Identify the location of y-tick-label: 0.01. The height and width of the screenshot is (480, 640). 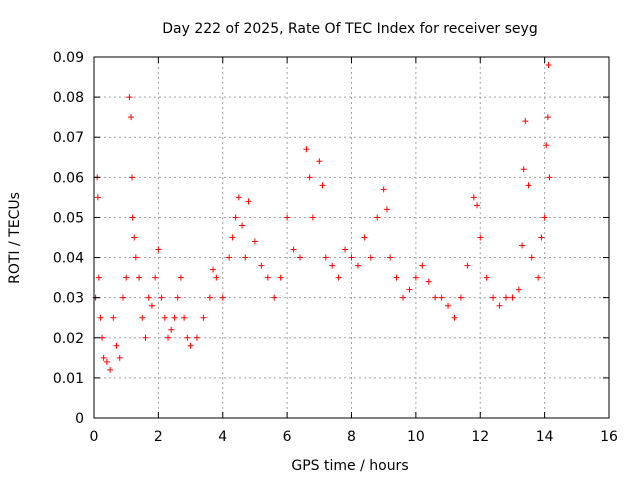
(68, 379).